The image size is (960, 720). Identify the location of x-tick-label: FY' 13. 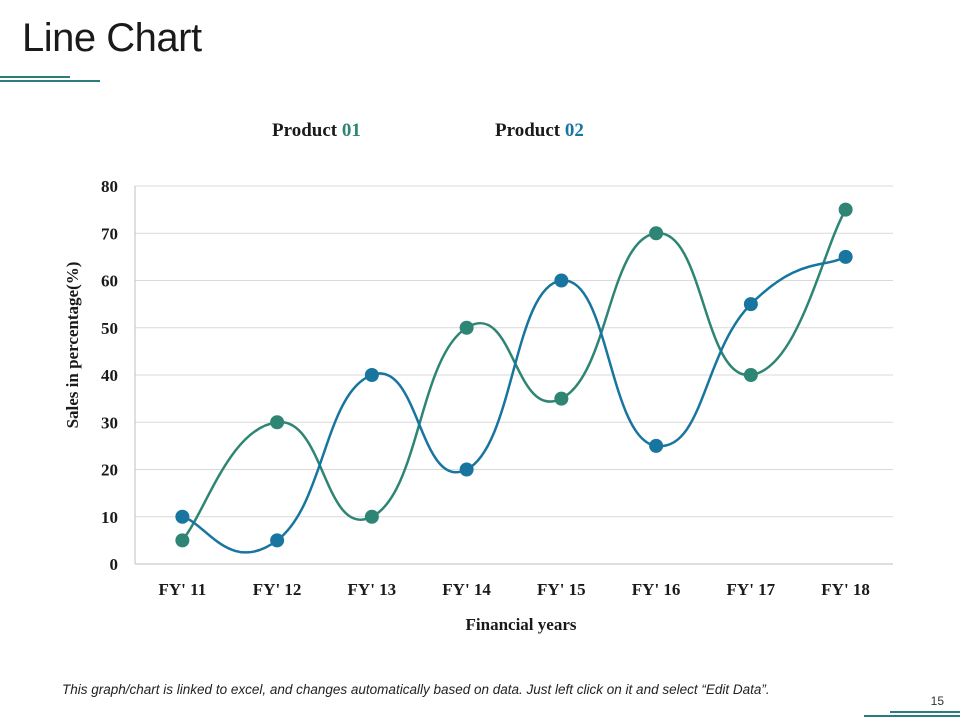
(372, 589).